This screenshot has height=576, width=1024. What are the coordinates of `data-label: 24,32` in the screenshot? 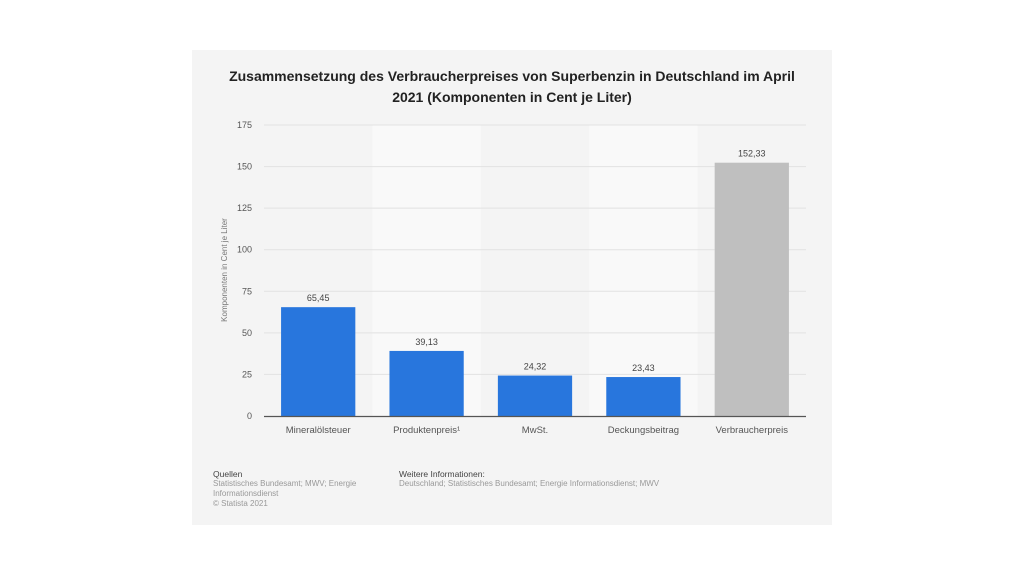 It's located at (535, 367).